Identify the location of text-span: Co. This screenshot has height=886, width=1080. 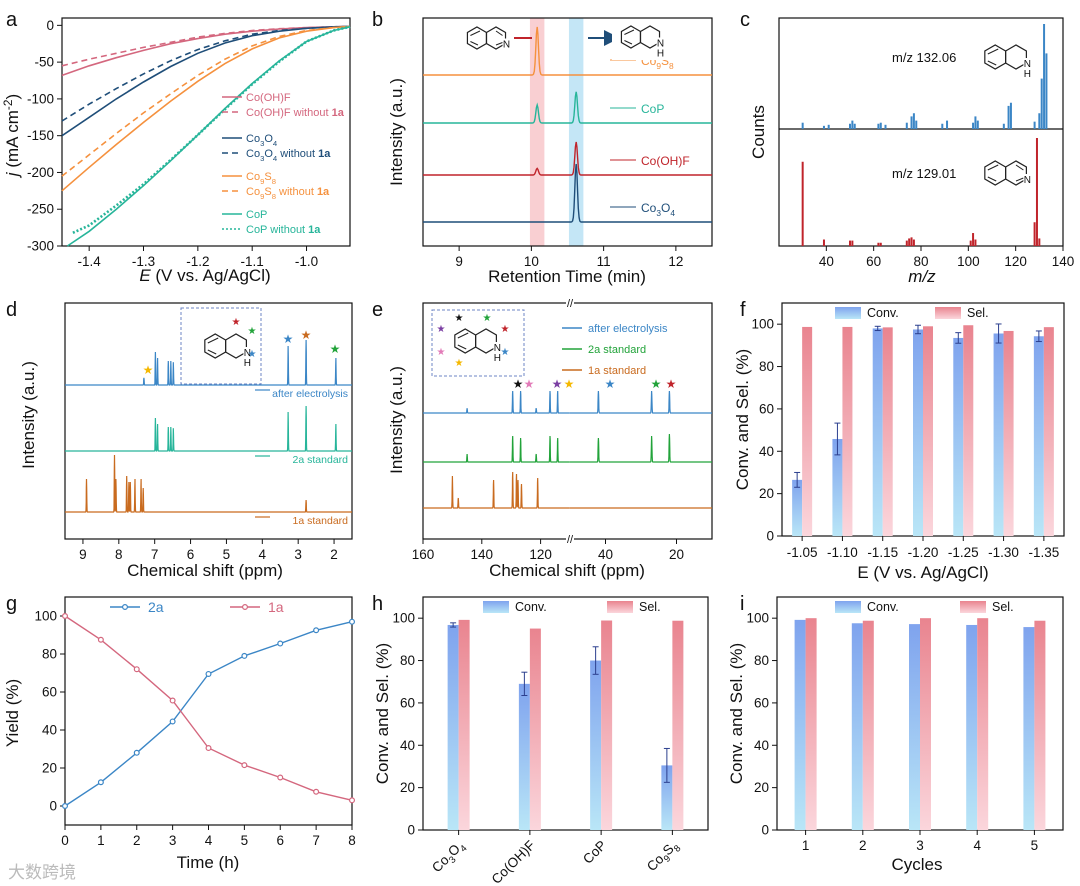
(649, 208).